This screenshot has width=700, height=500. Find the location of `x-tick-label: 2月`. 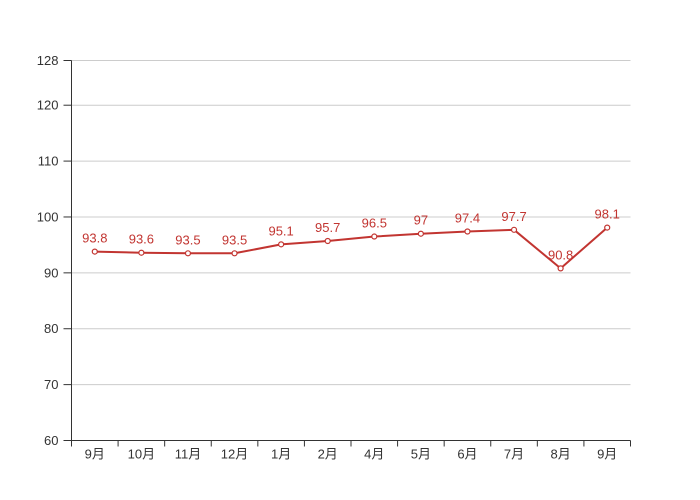

x-tick-label: 2月 is located at coordinates (328, 454).